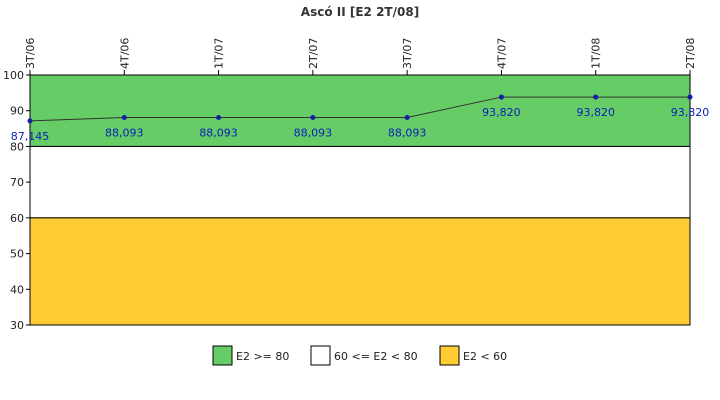 The image size is (720, 400). What do you see at coordinates (17, 182) in the screenshot?
I see `y-tick-label: 70` at bounding box center [17, 182].